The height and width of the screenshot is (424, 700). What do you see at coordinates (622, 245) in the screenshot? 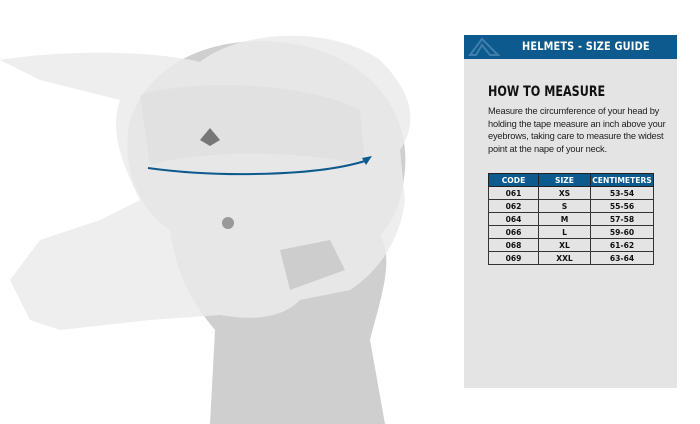
I see `cell-centimeters: 61-62` at bounding box center [622, 245].